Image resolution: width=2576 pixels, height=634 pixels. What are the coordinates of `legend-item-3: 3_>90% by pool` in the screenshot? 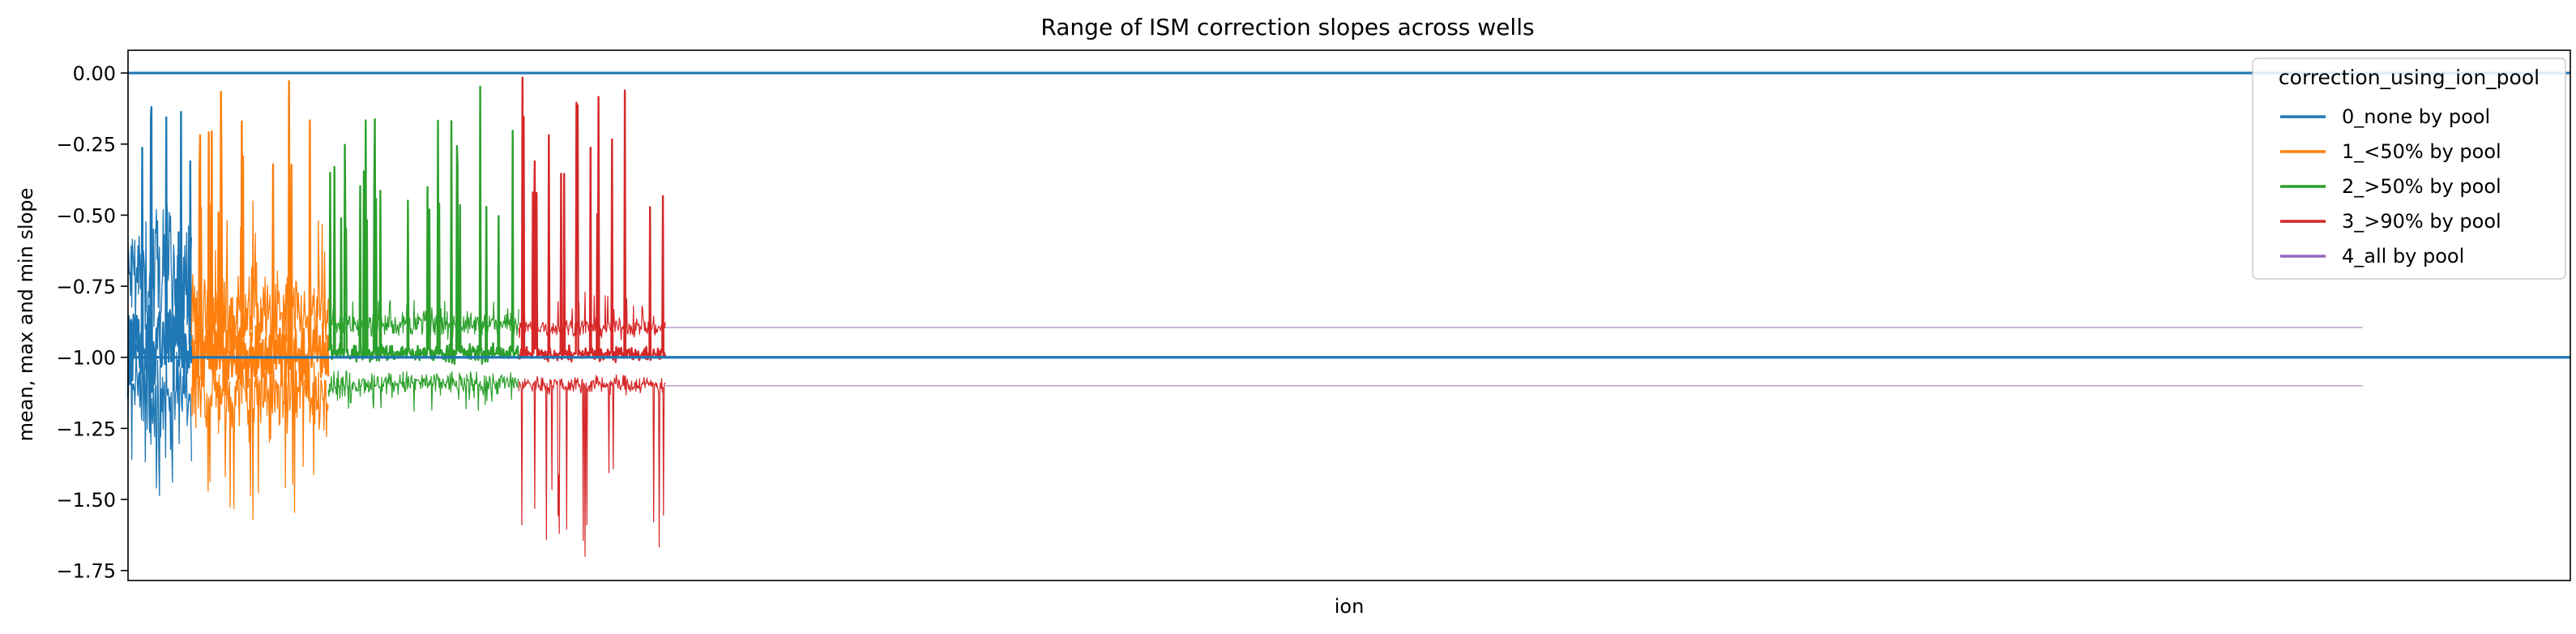 It's located at (2390, 221).